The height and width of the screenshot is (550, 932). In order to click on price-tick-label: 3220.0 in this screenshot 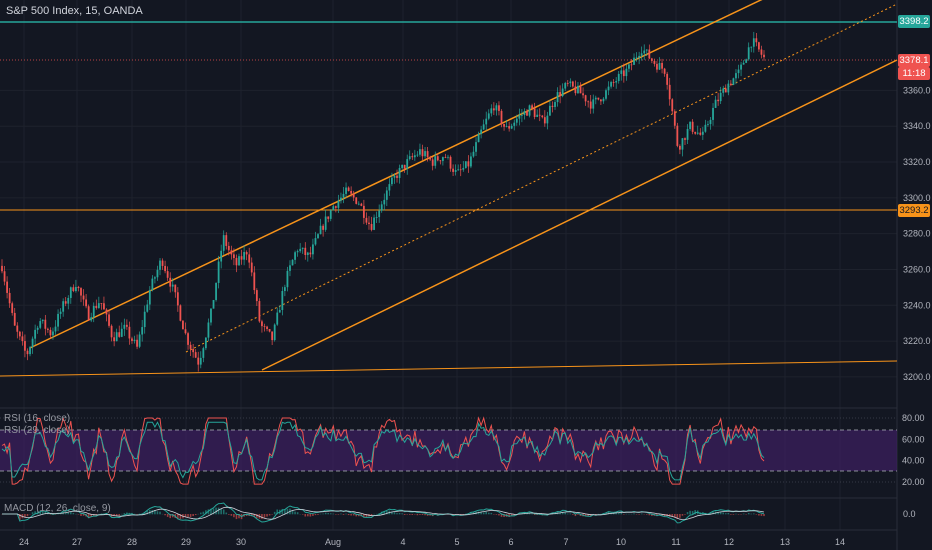, I will do `click(917, 341)`.